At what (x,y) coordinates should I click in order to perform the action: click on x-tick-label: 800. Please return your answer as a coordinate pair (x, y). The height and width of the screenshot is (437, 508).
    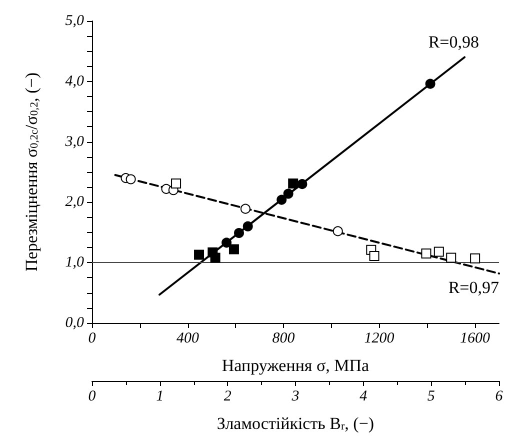
    Looking at the image, I should click on (284, 338).